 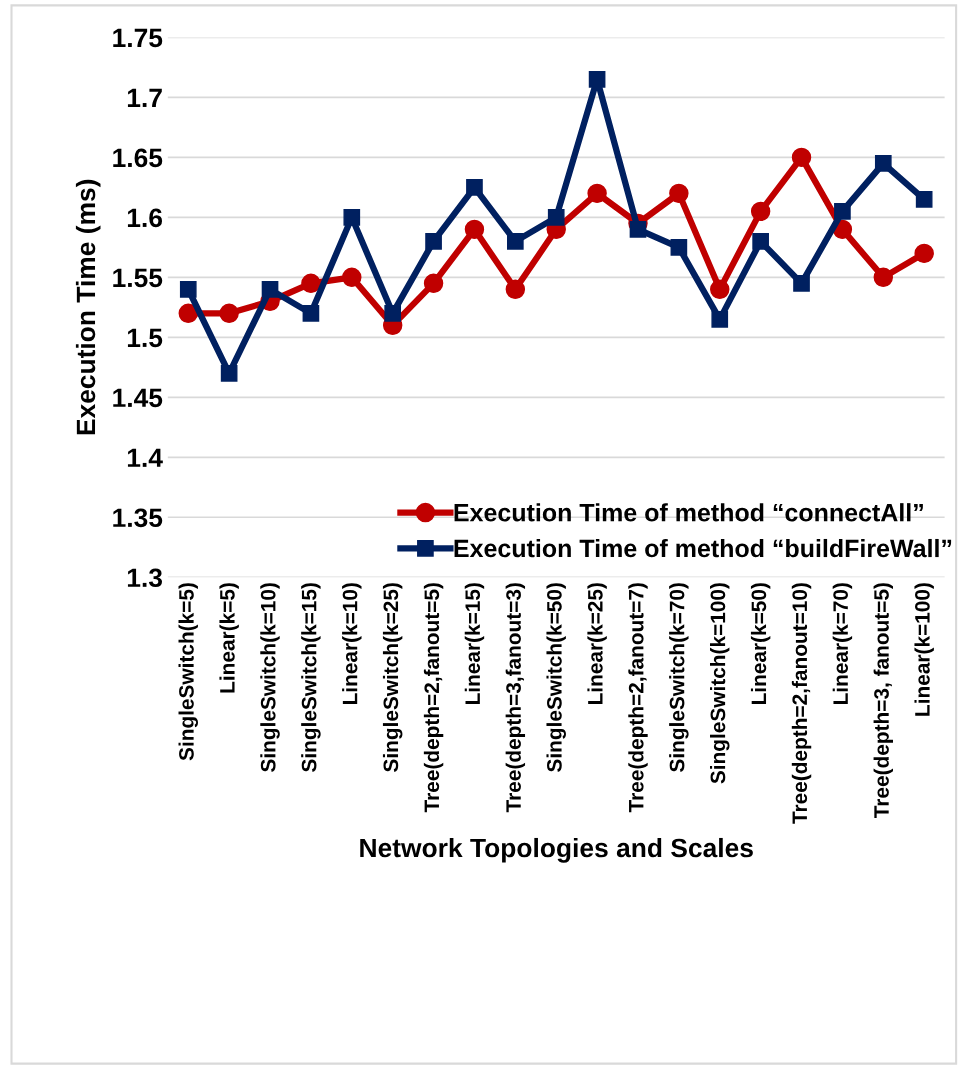 I want to click on x-tick-label: Linear(k=25), so click(x=597, y=644).